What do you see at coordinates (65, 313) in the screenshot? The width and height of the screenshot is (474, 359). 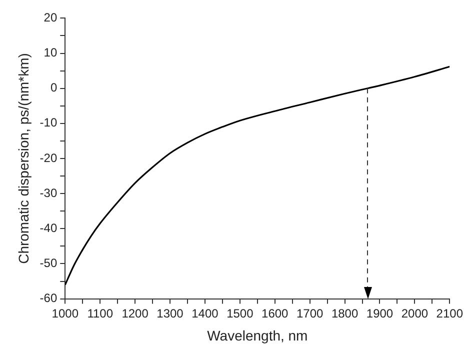 I see `x-tick-label: 1000` at bounding box center [65, 313].